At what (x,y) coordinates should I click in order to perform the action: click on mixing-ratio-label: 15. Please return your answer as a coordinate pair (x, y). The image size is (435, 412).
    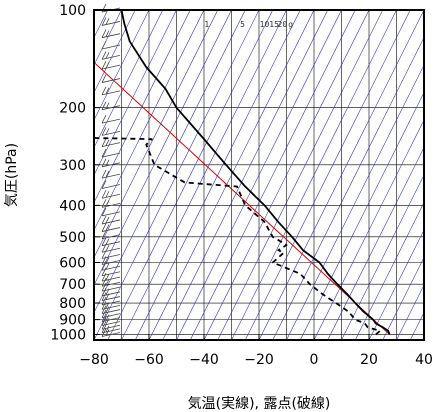
    Looking at the image, I should click on (274, 24).